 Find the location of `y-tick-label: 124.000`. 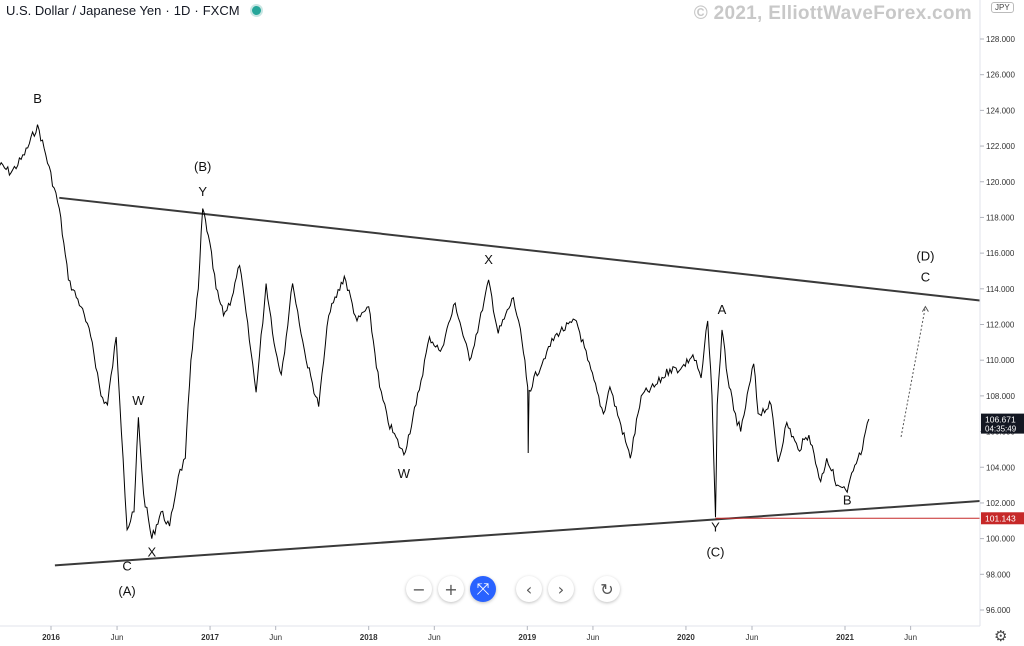

y-tick-label: 124.000 is located at coordinates (1000, 110).